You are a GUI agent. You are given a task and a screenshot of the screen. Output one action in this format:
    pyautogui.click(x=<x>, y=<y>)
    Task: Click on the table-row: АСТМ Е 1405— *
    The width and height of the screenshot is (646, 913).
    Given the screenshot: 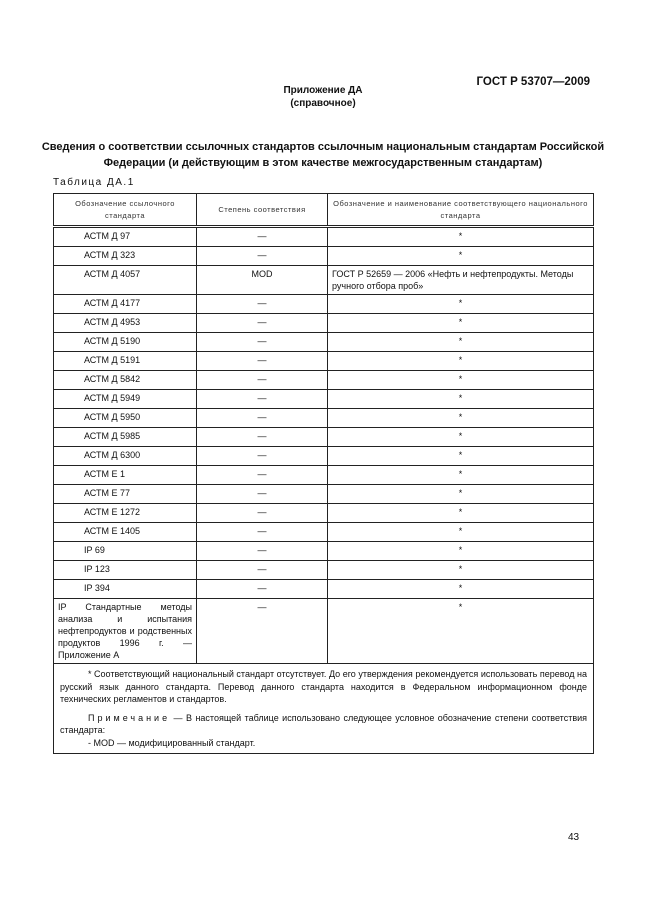 What is the action you would take?
    pyautogui.click(x=323, y=532)
    